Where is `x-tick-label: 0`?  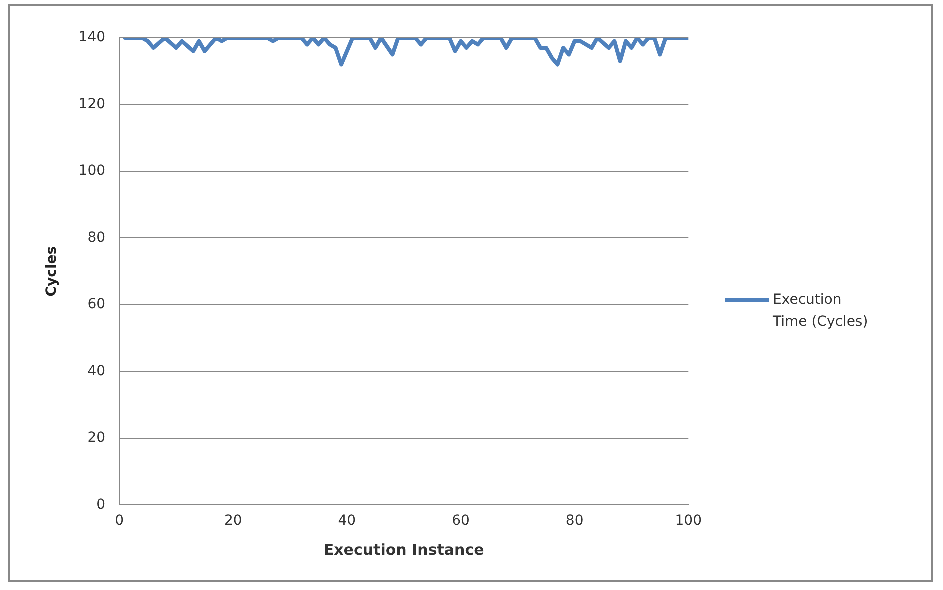
x-tick-label: 0 is located at coordinates (119, 521).